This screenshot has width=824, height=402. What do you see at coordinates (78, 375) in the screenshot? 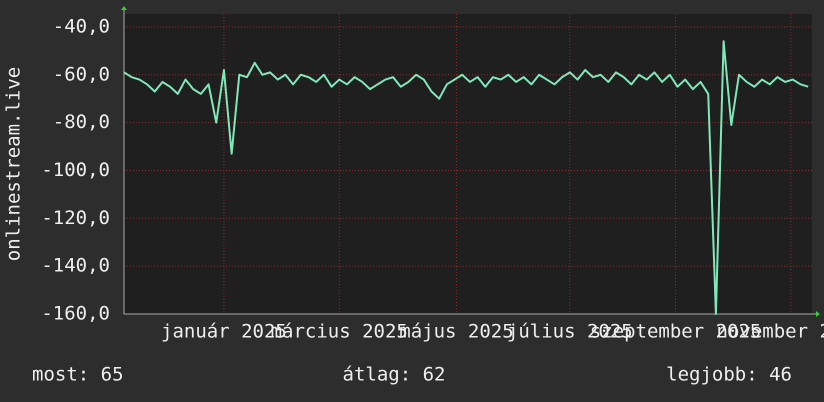
I see `footer-current: most: 65` at bounding box center [78, 375].